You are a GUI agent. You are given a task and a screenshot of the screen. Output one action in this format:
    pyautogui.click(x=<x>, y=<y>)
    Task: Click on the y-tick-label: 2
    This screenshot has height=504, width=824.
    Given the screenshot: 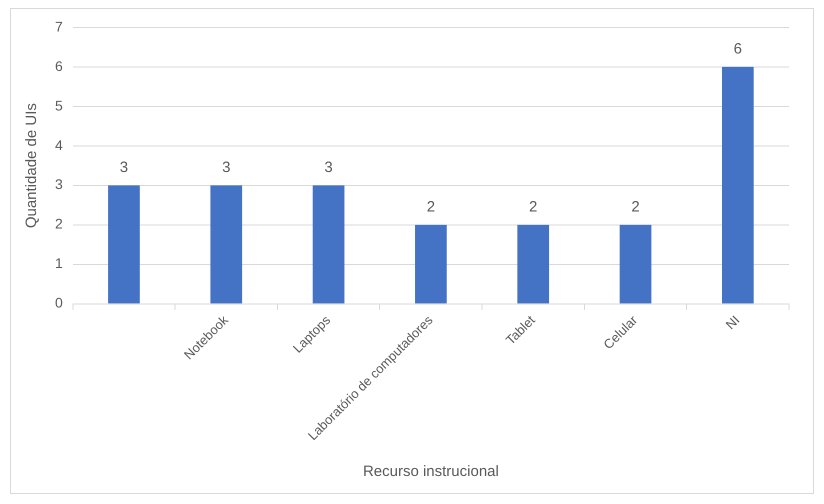 What is the action you would take?
    pyautogui.click(x=58, y=224)
    